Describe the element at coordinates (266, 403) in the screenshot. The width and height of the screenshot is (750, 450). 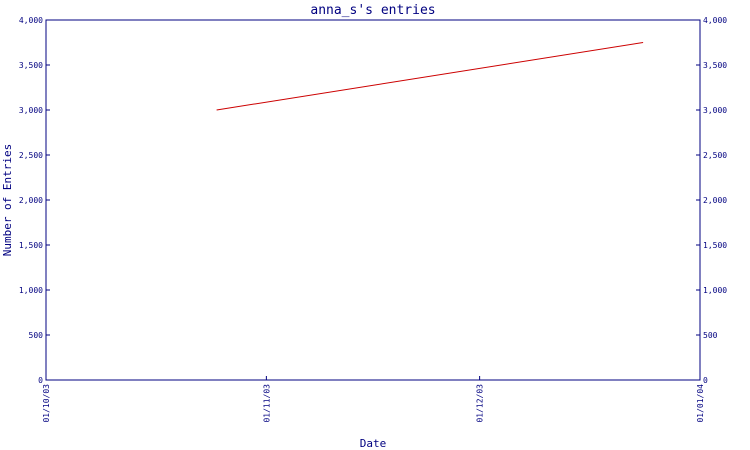
I see `x-tick-label: 01/11/03` at that location.